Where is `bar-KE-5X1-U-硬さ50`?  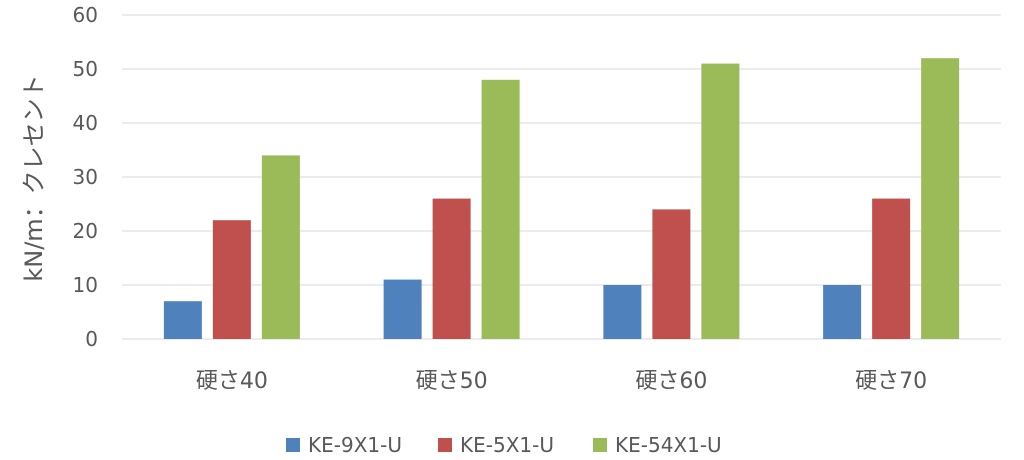 bar-KE-5X1-U-硬さ50 is located at coordinates (451, 268).